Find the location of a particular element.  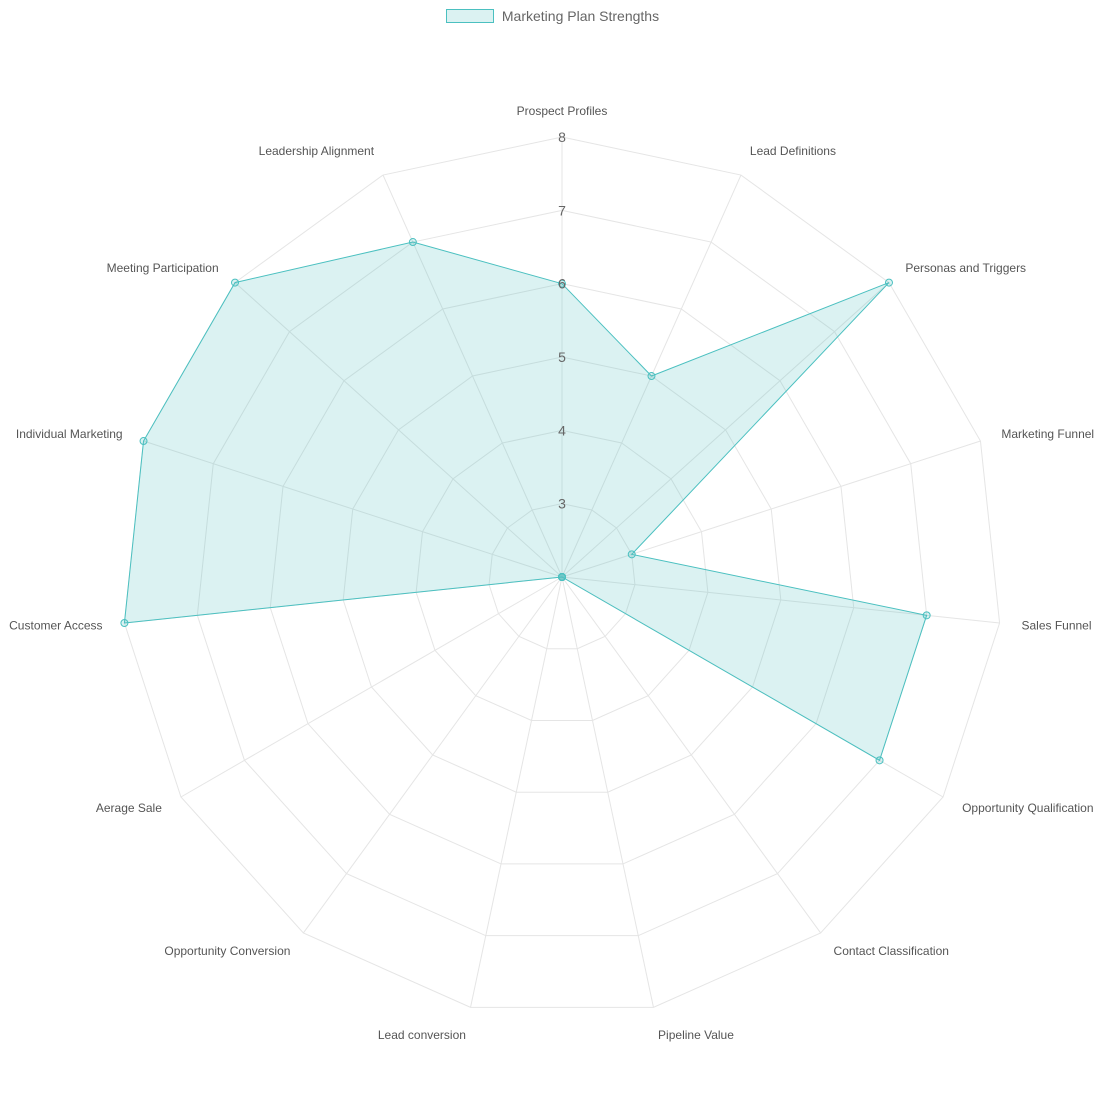

axis-label: Pipeline Value is located at coordinates (696, 1035).